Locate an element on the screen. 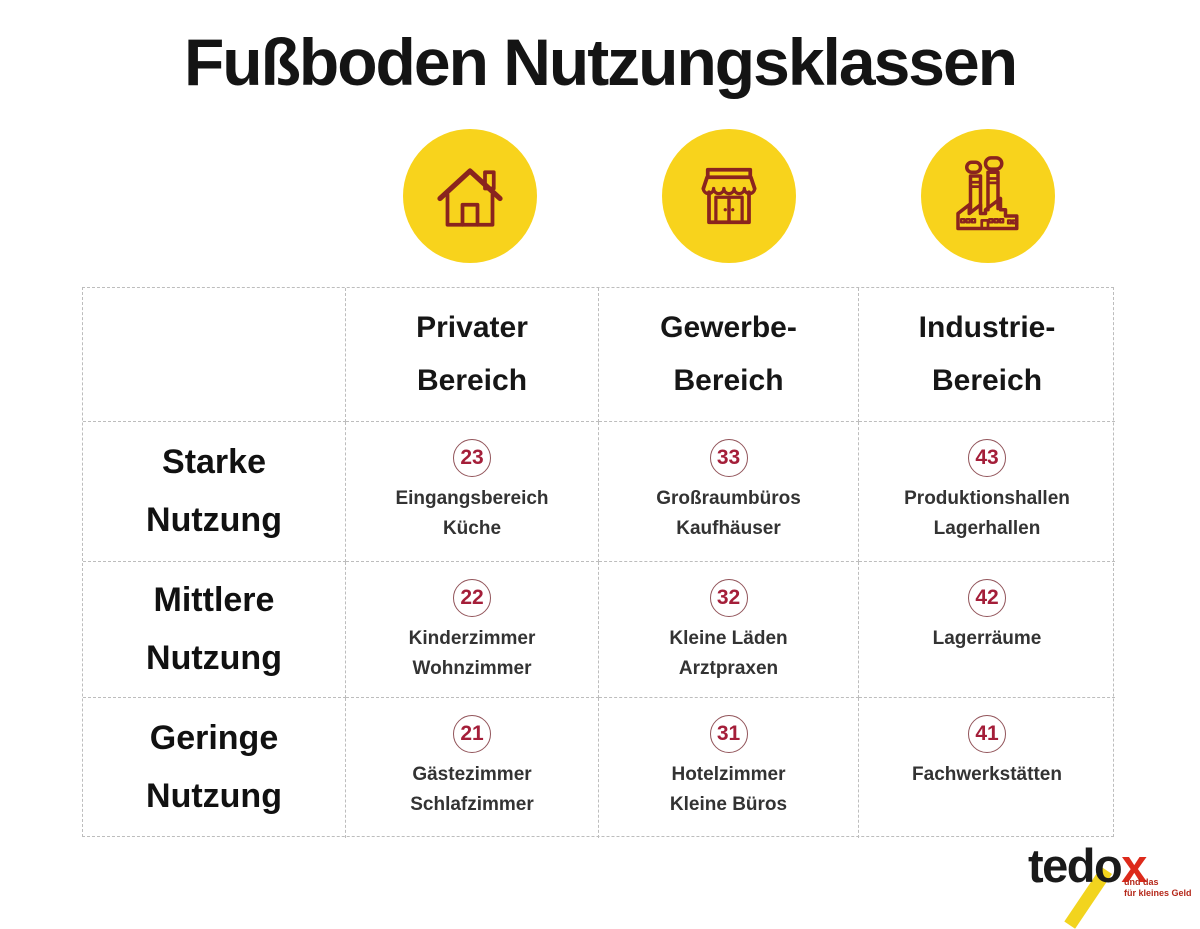 This screenshot has width=1200, height=929. commercial-area-icon-circle is located at coordinates (729, 196).